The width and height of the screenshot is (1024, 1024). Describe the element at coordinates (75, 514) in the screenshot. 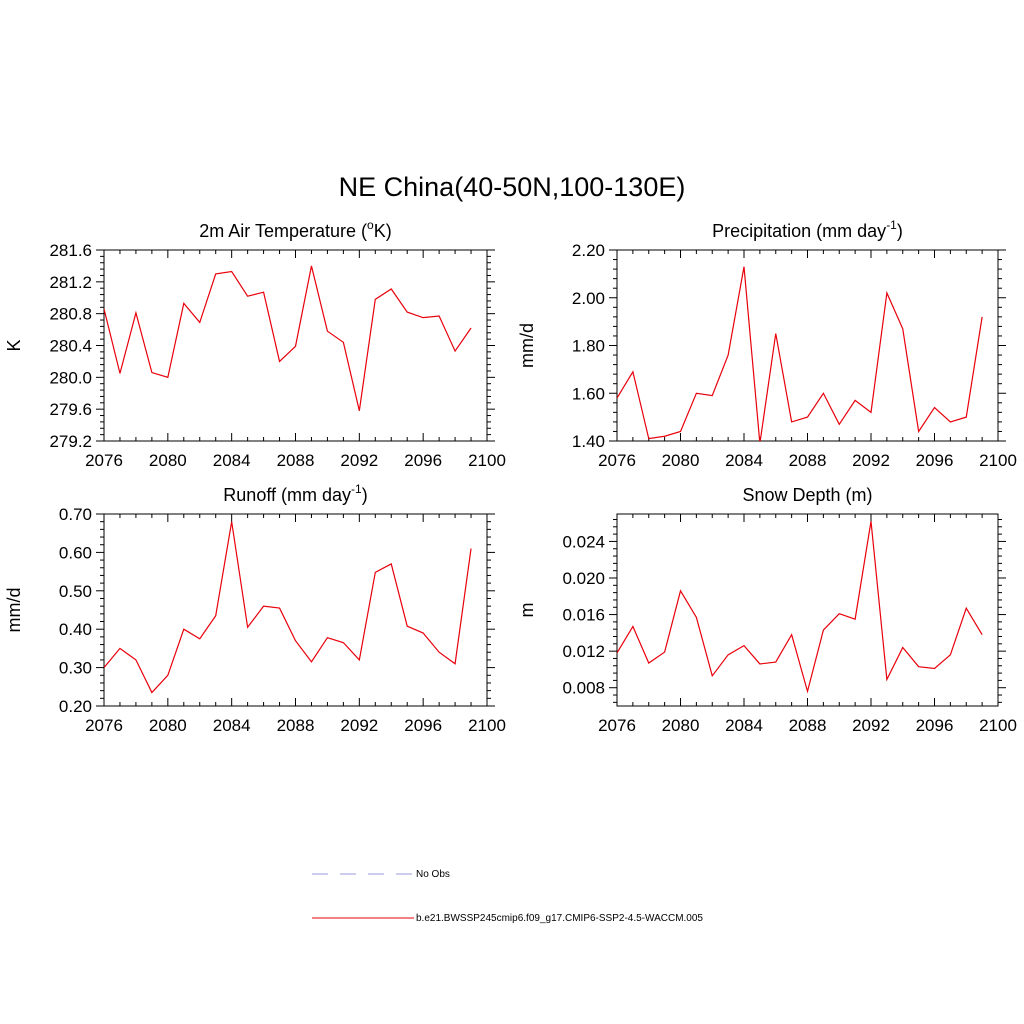

I see `y-tick-label: 0.70` at that location.